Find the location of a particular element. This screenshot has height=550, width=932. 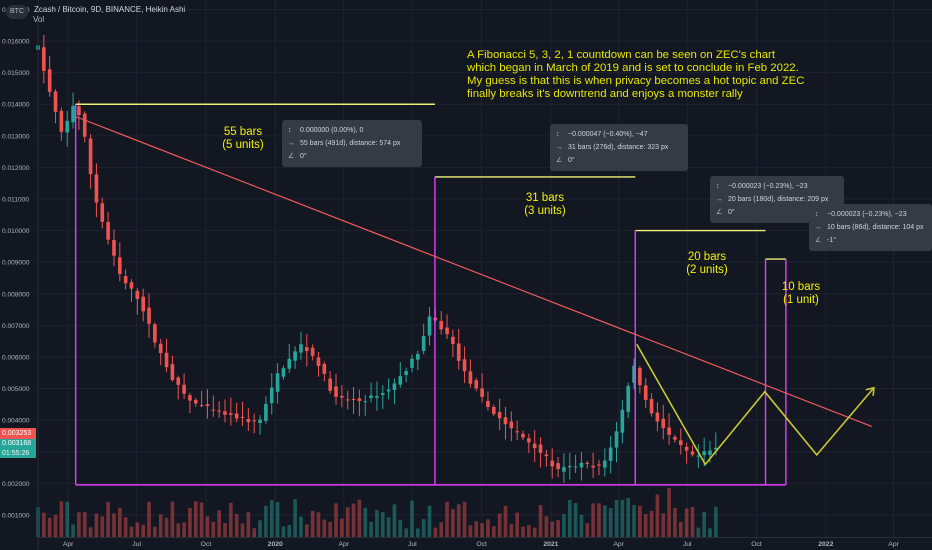

y-tick-label: 0.005000 is located at coordinates (16, 389).